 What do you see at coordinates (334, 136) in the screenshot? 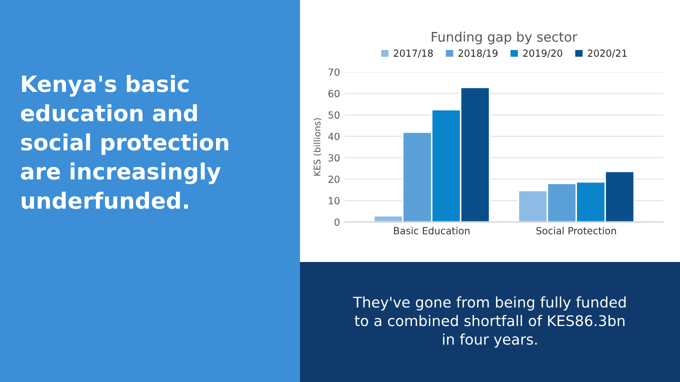
I see `y-tick-label: 40` at bounding box center [334, 136].